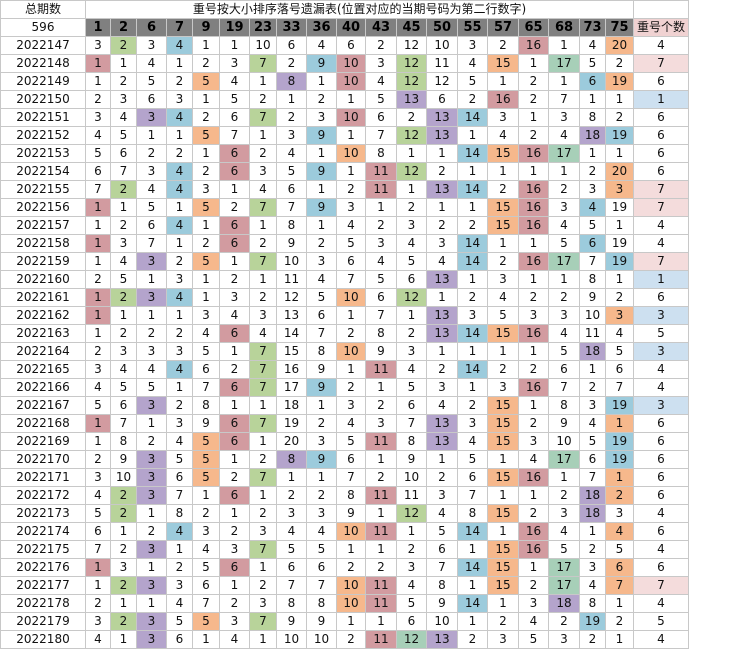  What do you see at coordinates (43, 639) in the screenshot?
I see `issue-number: 2022180` at bounding box center [43, 639].